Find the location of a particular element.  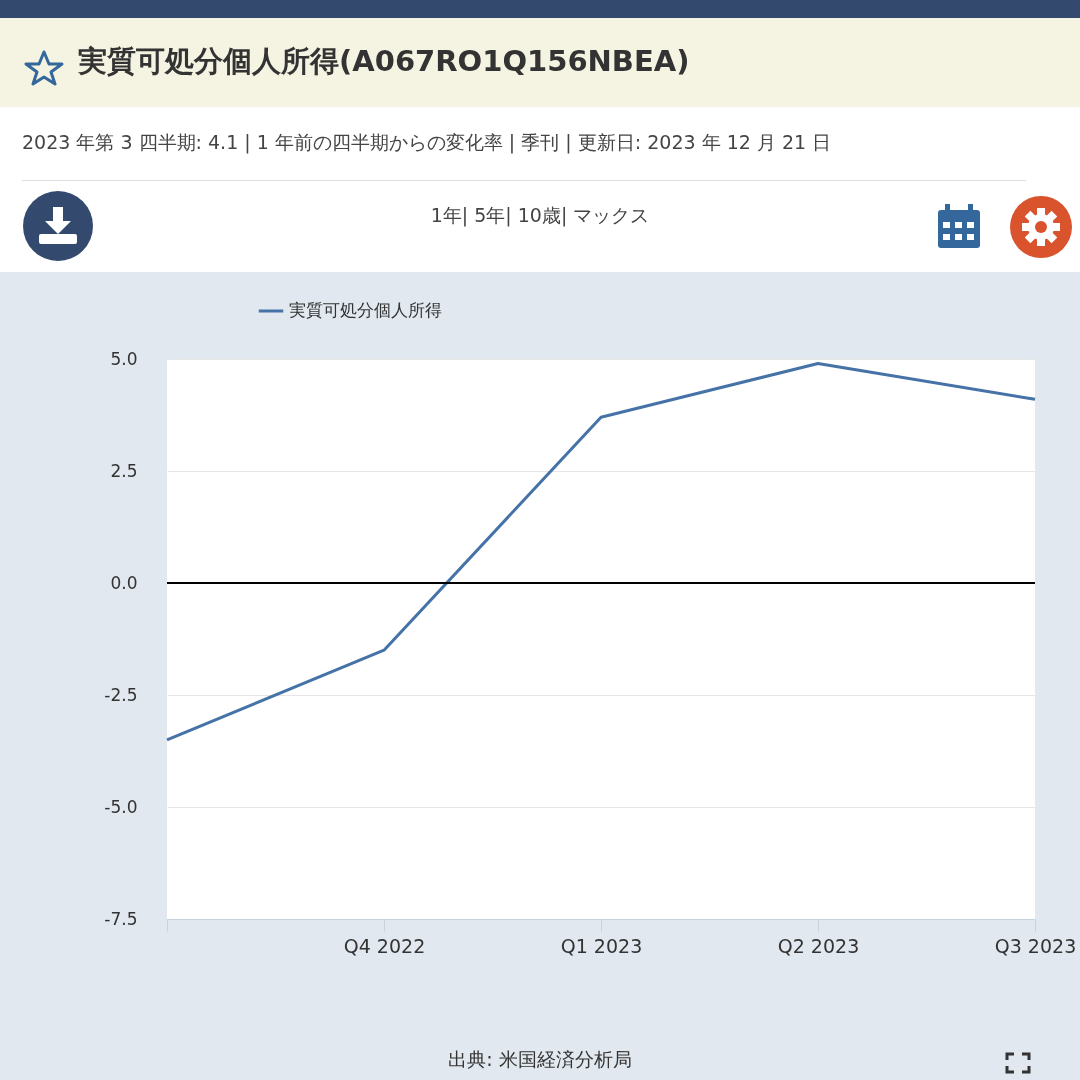

y-tick-label: 2.5 is located at coordinates (124, 470).